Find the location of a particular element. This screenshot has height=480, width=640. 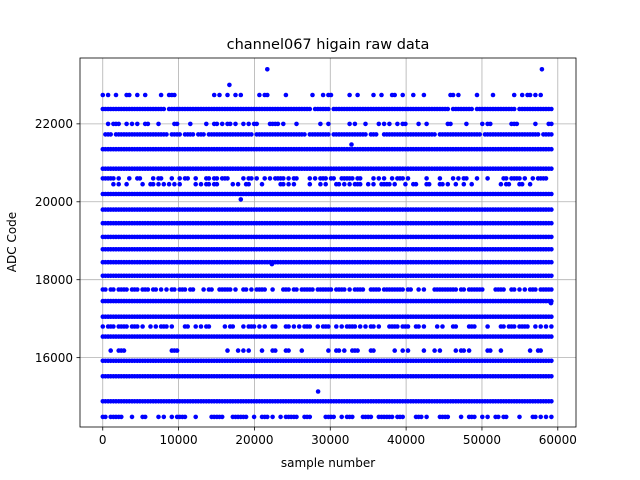

x-tick-label: 0 is located at coordinates (103, 440).